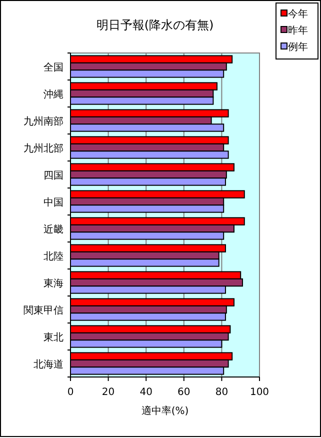  I want to click on y-tick-label: 関東甲信, so click(44, 310).